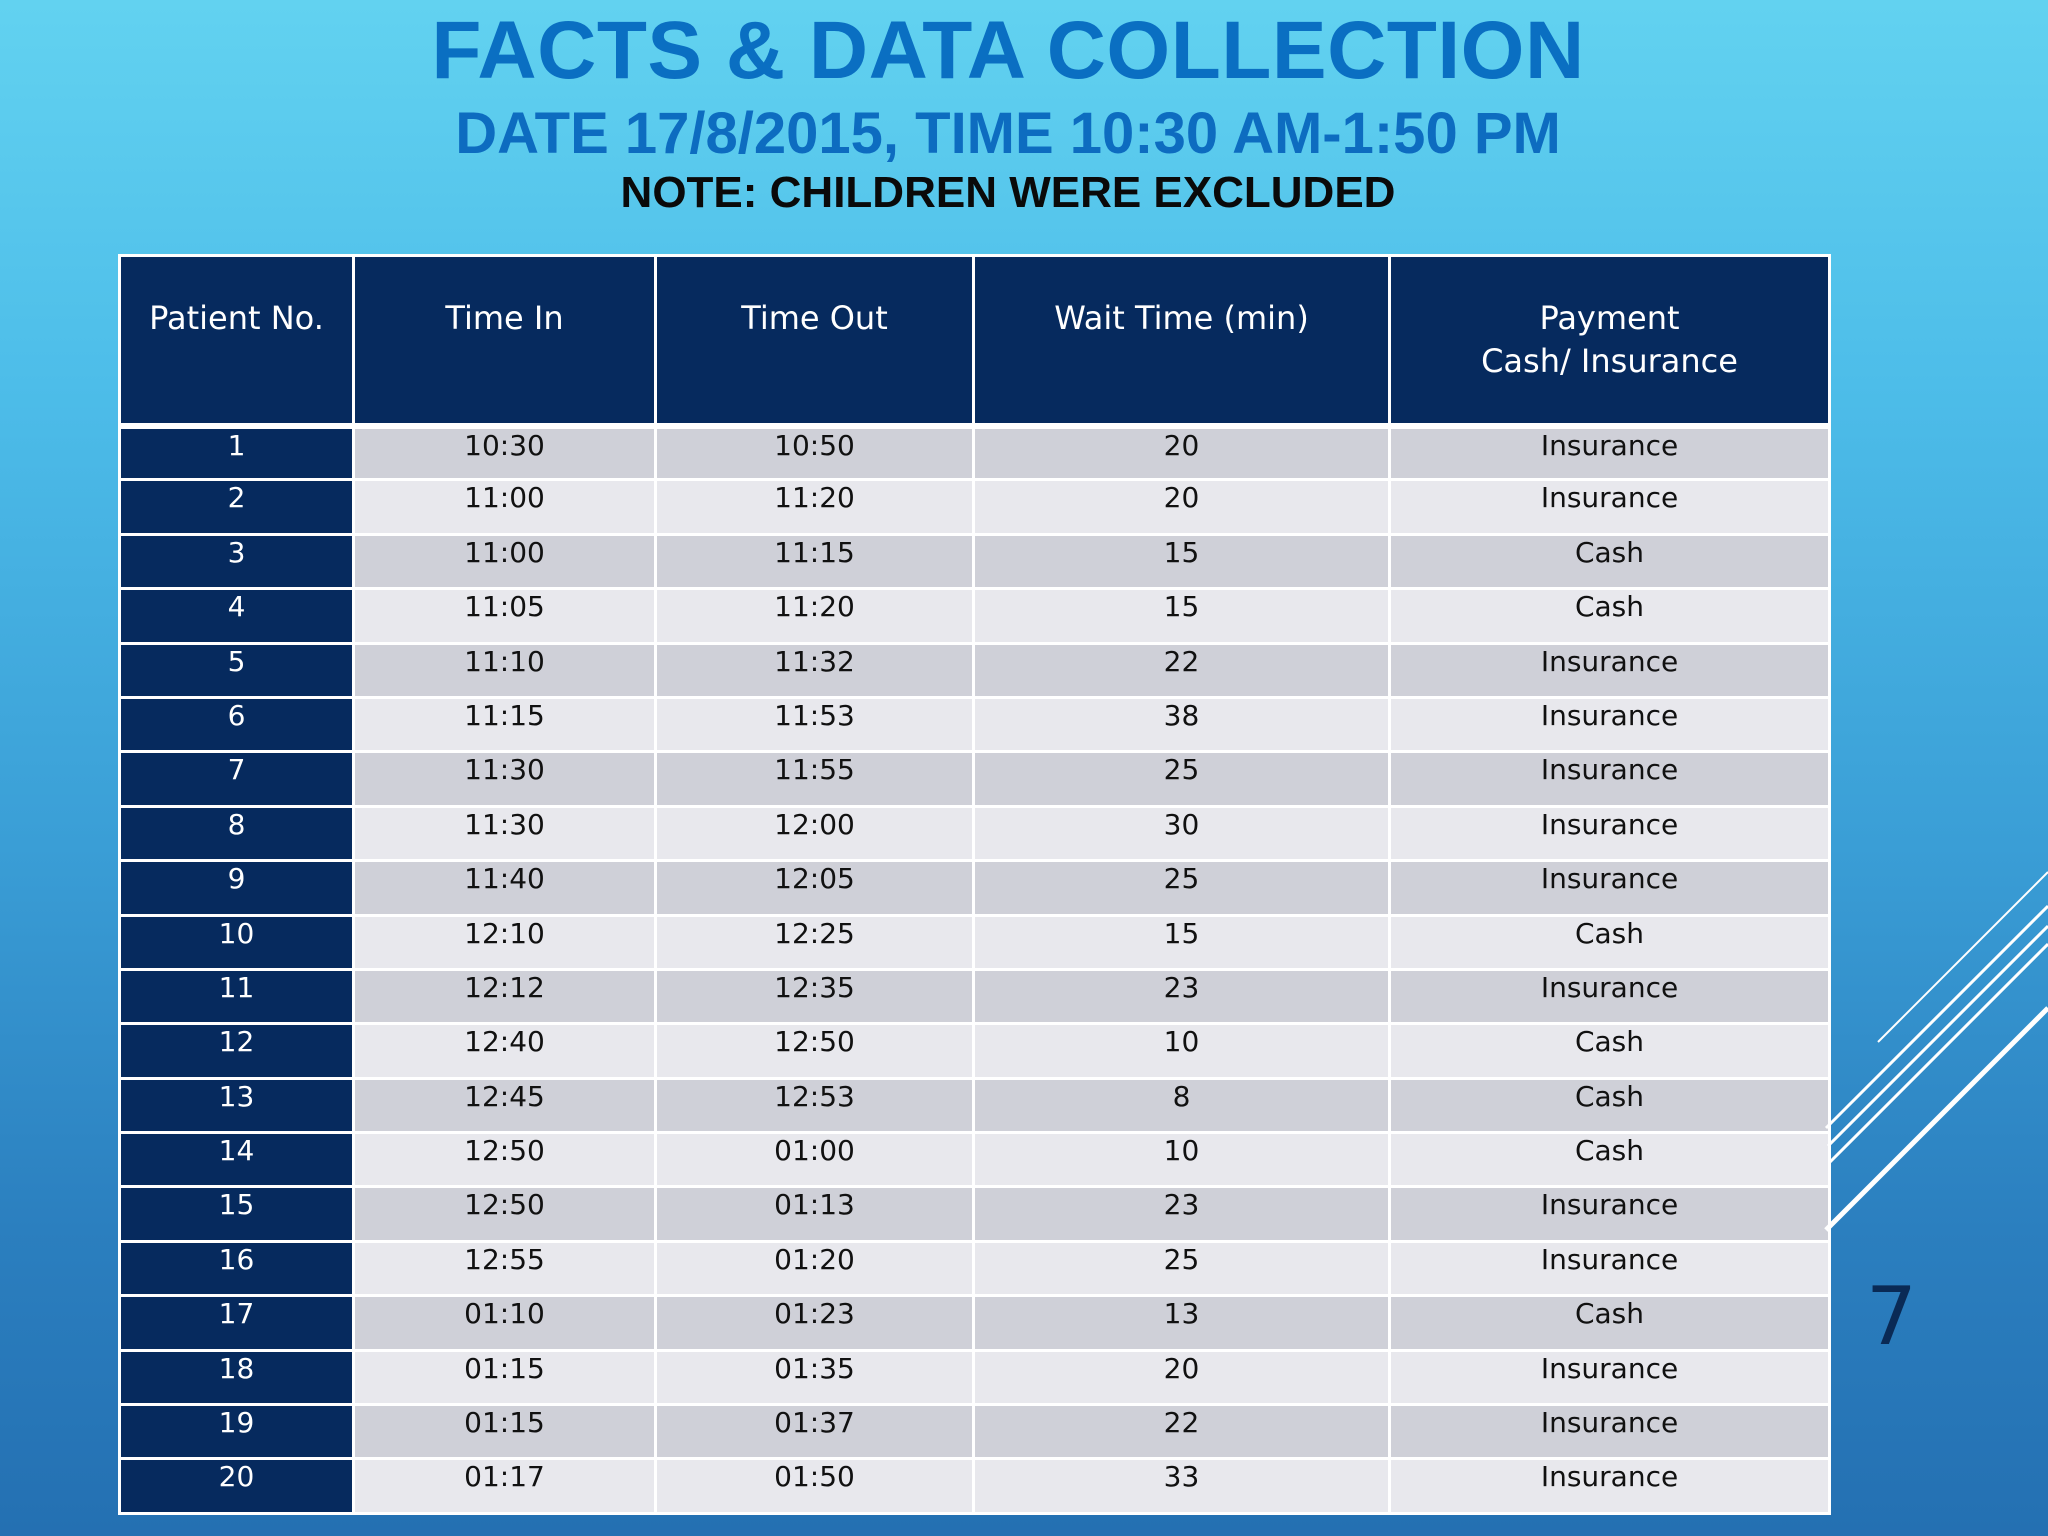 The height and width of the screenshot is (1536, 2048). What do you see at coordinates (814, 996) in the screenshot?
I see `time-out-cell: 12:35` at bounding box center [814, 996].